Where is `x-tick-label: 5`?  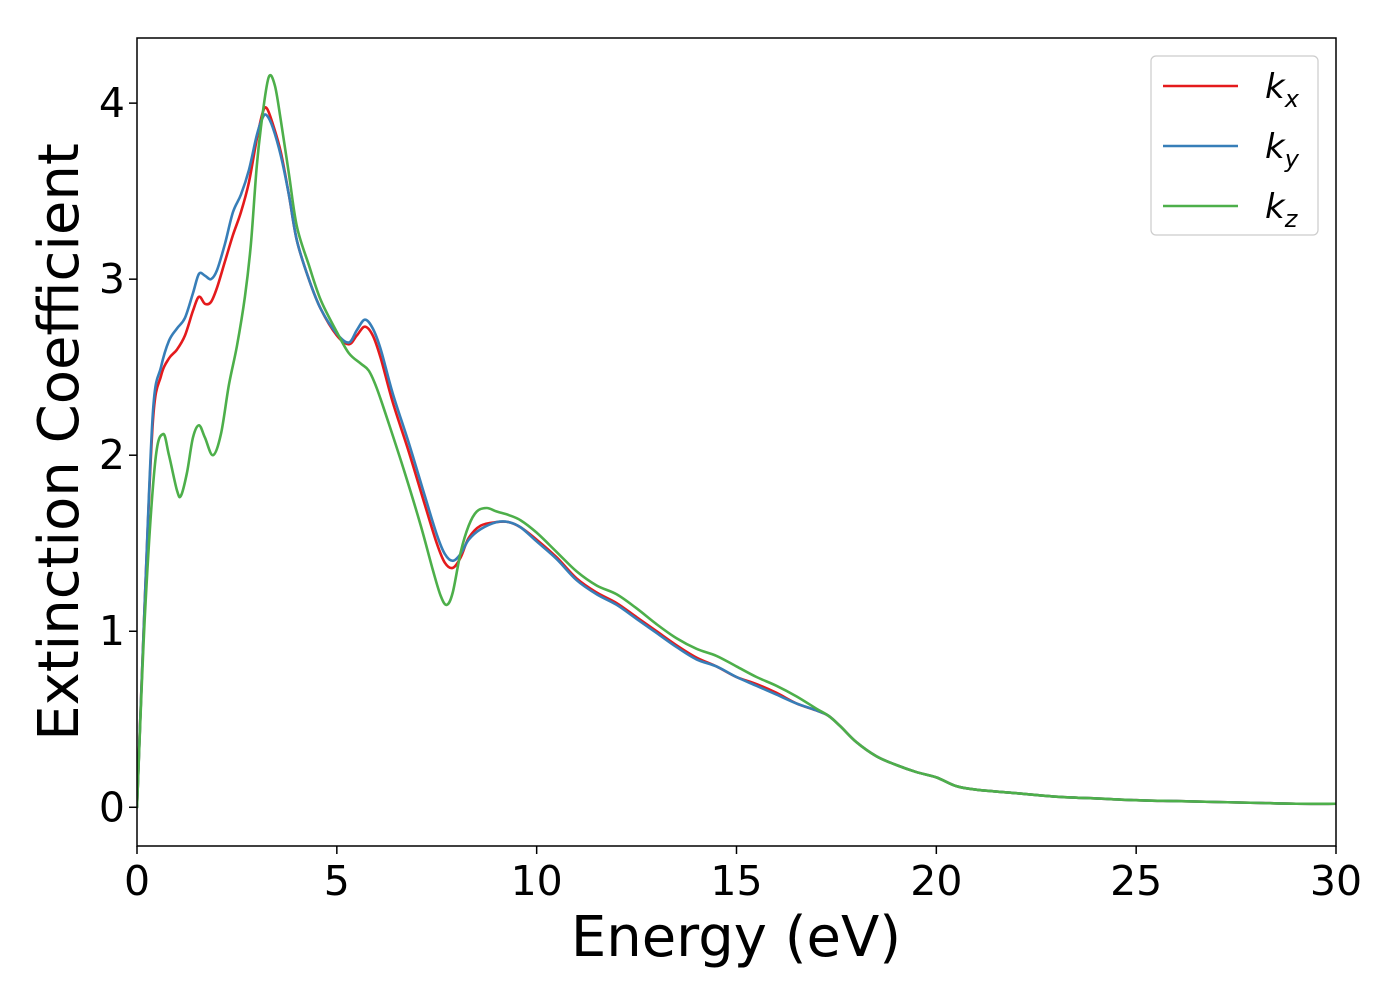 x-tick-label: 5 is located at coordinates (337, 881).